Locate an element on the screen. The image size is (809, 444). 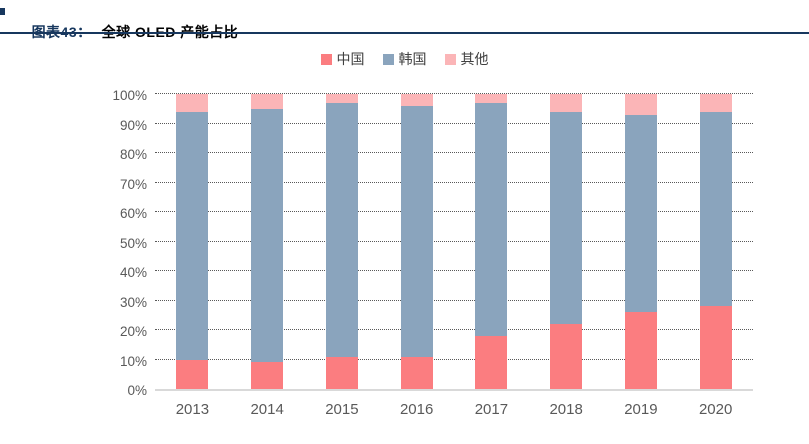
bar-segment-2018-中国 is located at coordinates (566, 356).